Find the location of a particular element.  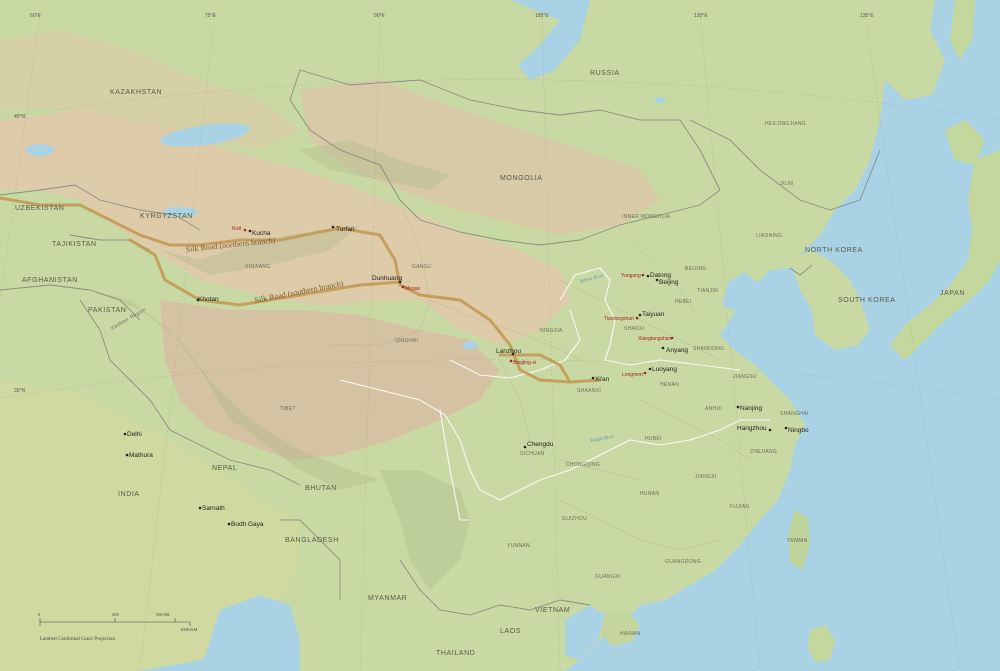

site-label-bingling-si: Bingling-si is located at coordinates (524, 363).